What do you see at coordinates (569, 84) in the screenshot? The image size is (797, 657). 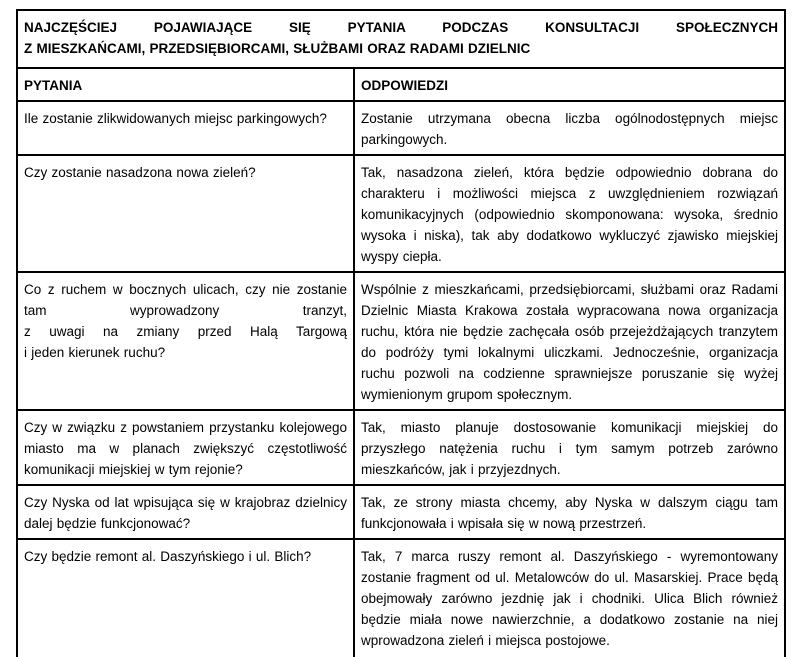 I see `column-header-answers: ODPOWIEDZI` at bounding box center [569, 84].